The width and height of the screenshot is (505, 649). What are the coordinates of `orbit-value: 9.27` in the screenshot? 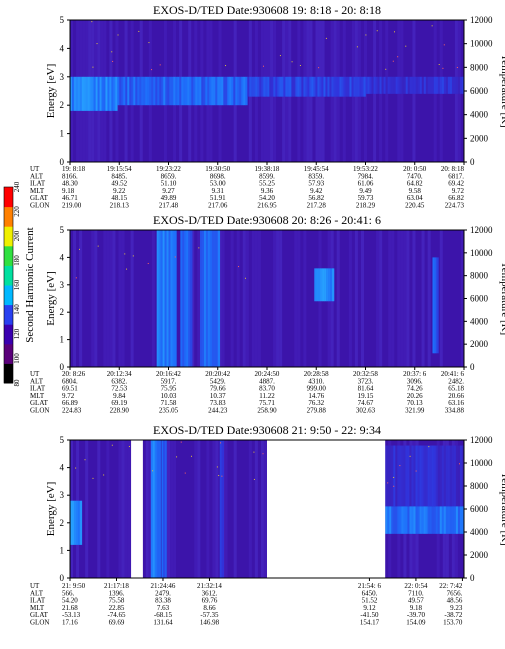 It's located at (168, 191).